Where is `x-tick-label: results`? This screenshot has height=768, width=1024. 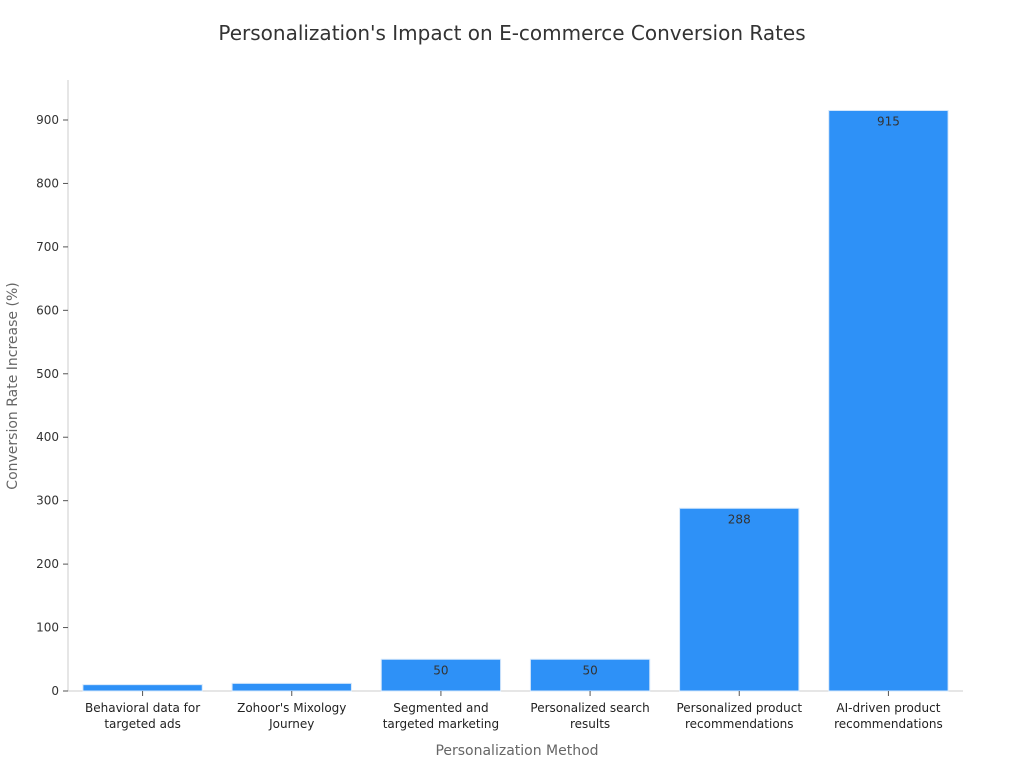 x-tick-label: results is located at coordinates (590, 724).